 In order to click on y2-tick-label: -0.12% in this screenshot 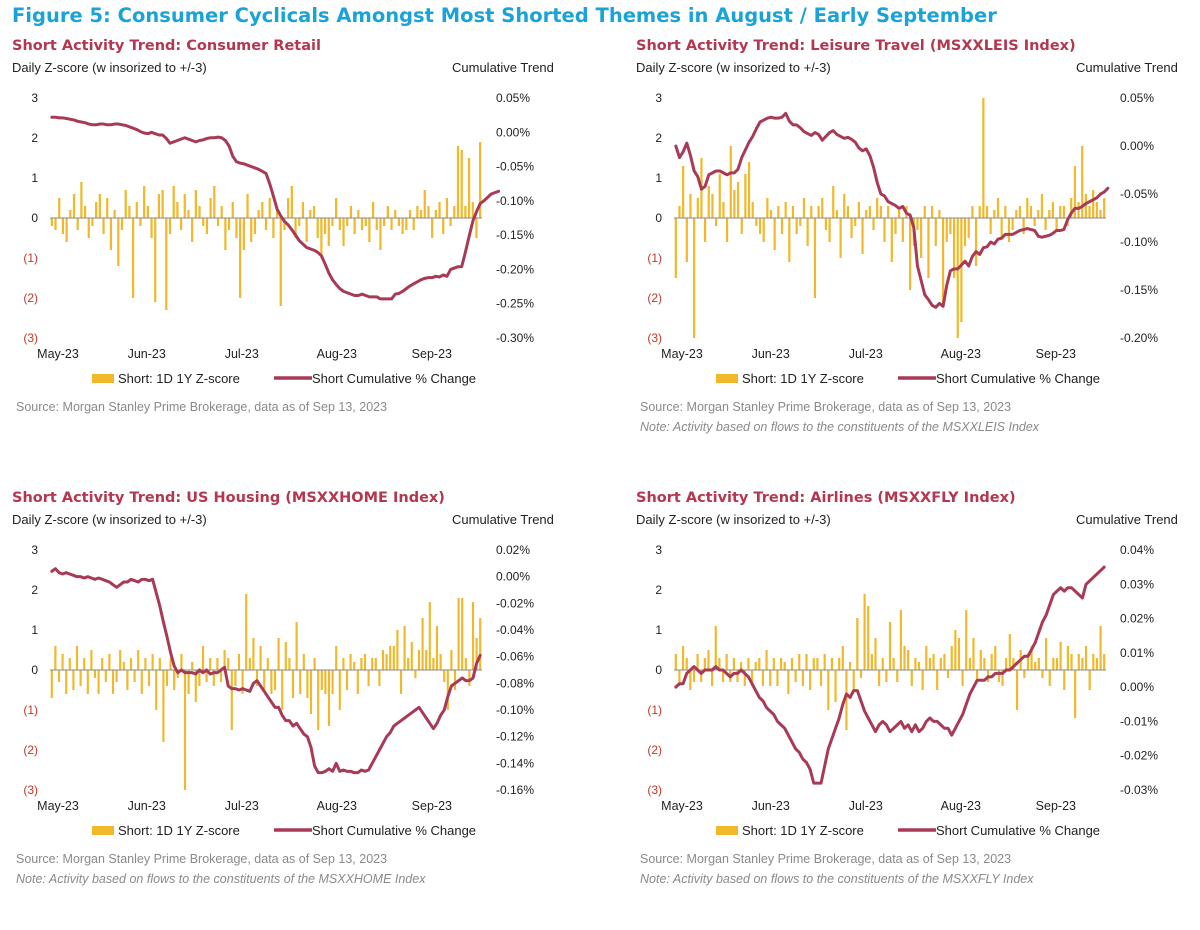, I will do `click(515, 737)`.